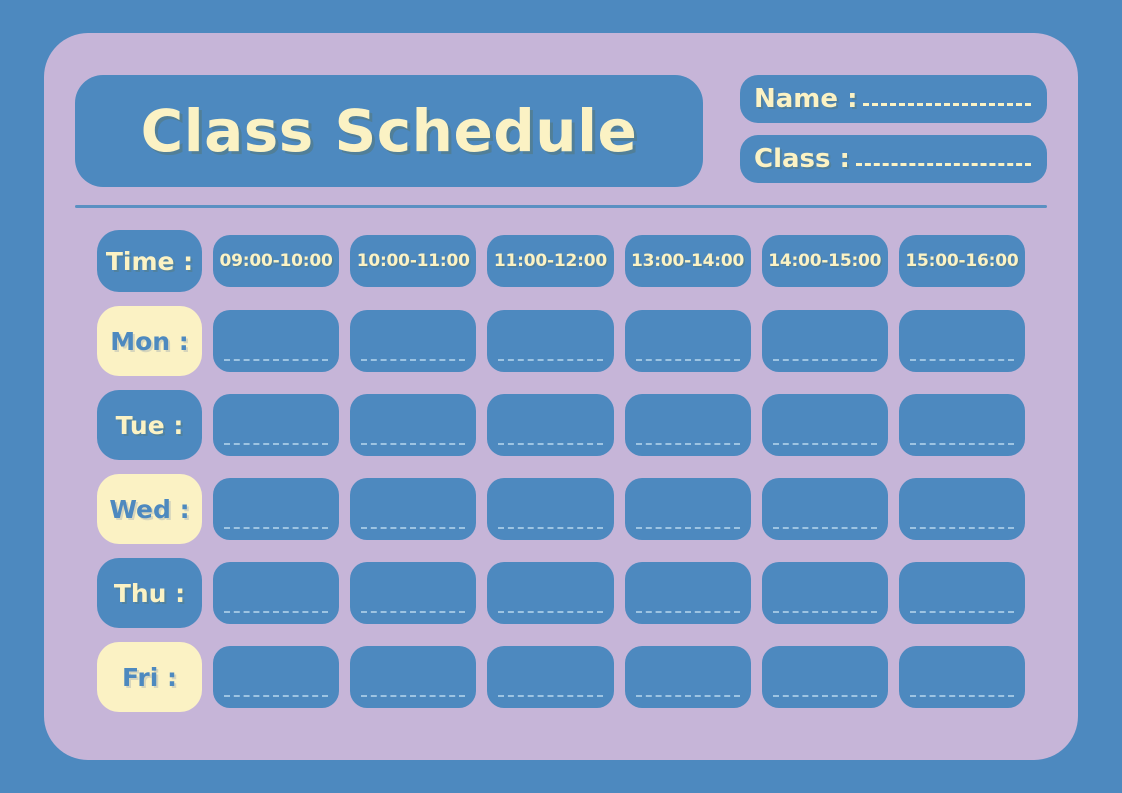 This screenshot has width=1122, height=793. Describe the element at coordinates (824, 261) in the screenshot. I see `time-slot-header: 14:00-15:00` at that location.